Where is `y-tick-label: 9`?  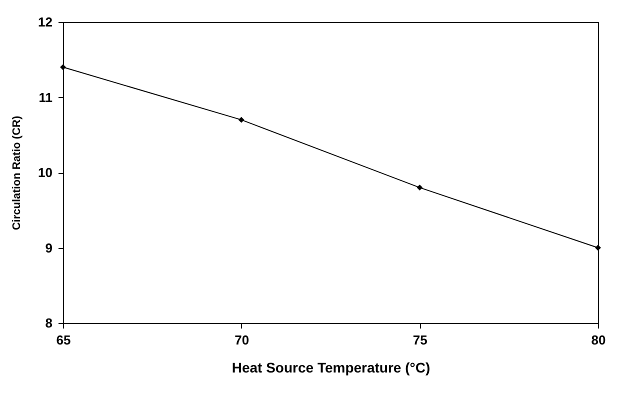
y-tick-label: 9 is located at coordinates (48, 248).